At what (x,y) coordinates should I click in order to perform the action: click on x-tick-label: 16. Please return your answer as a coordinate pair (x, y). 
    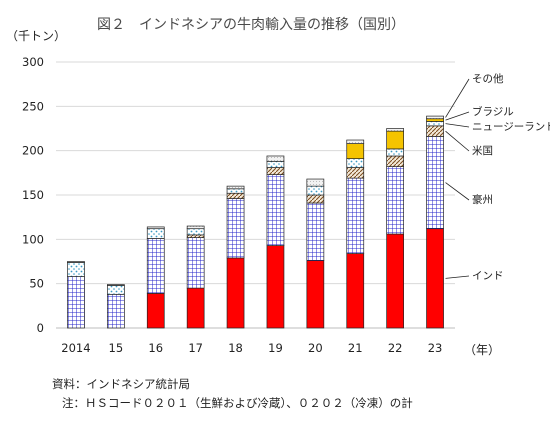
    Looking at the image, I should click on (155, 348).